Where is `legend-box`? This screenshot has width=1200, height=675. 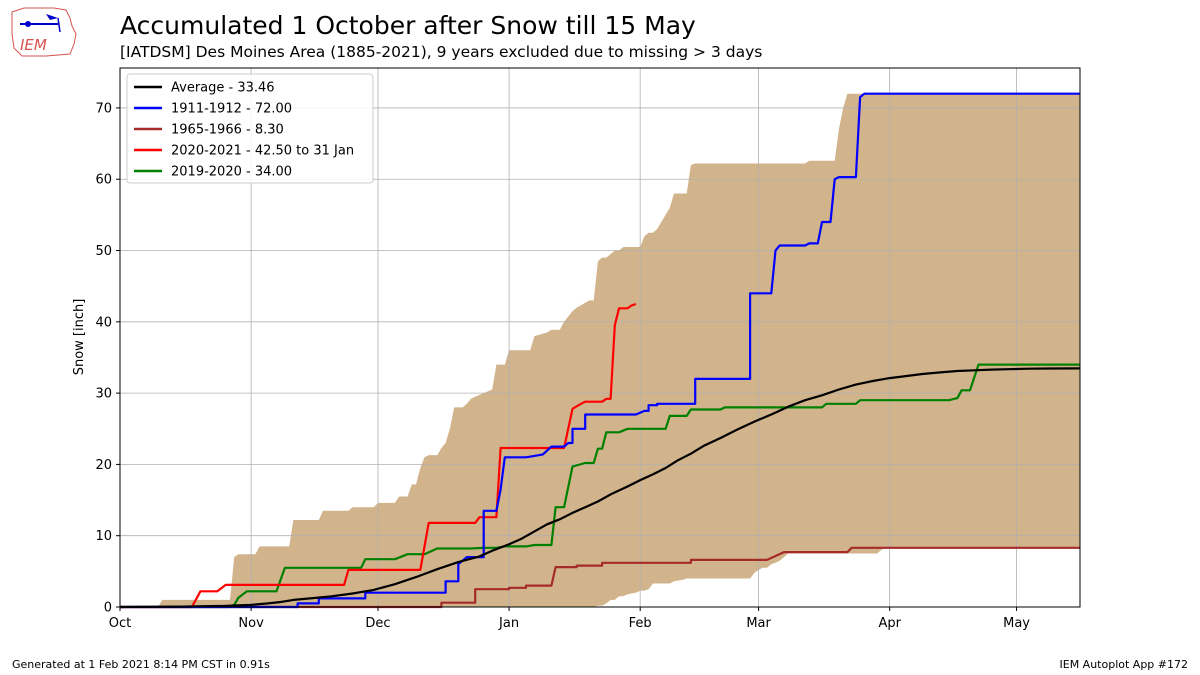
legend-box is located at coordinates (250, 128).